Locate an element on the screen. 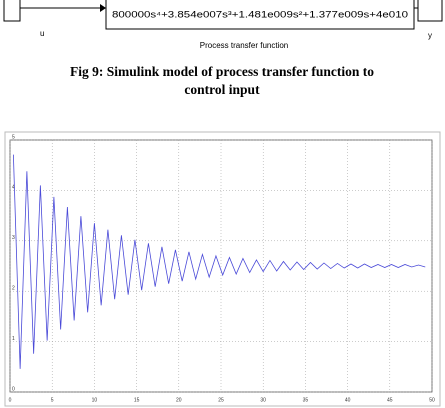  block-label: Process transfer function is located at coordinates (244, 45).